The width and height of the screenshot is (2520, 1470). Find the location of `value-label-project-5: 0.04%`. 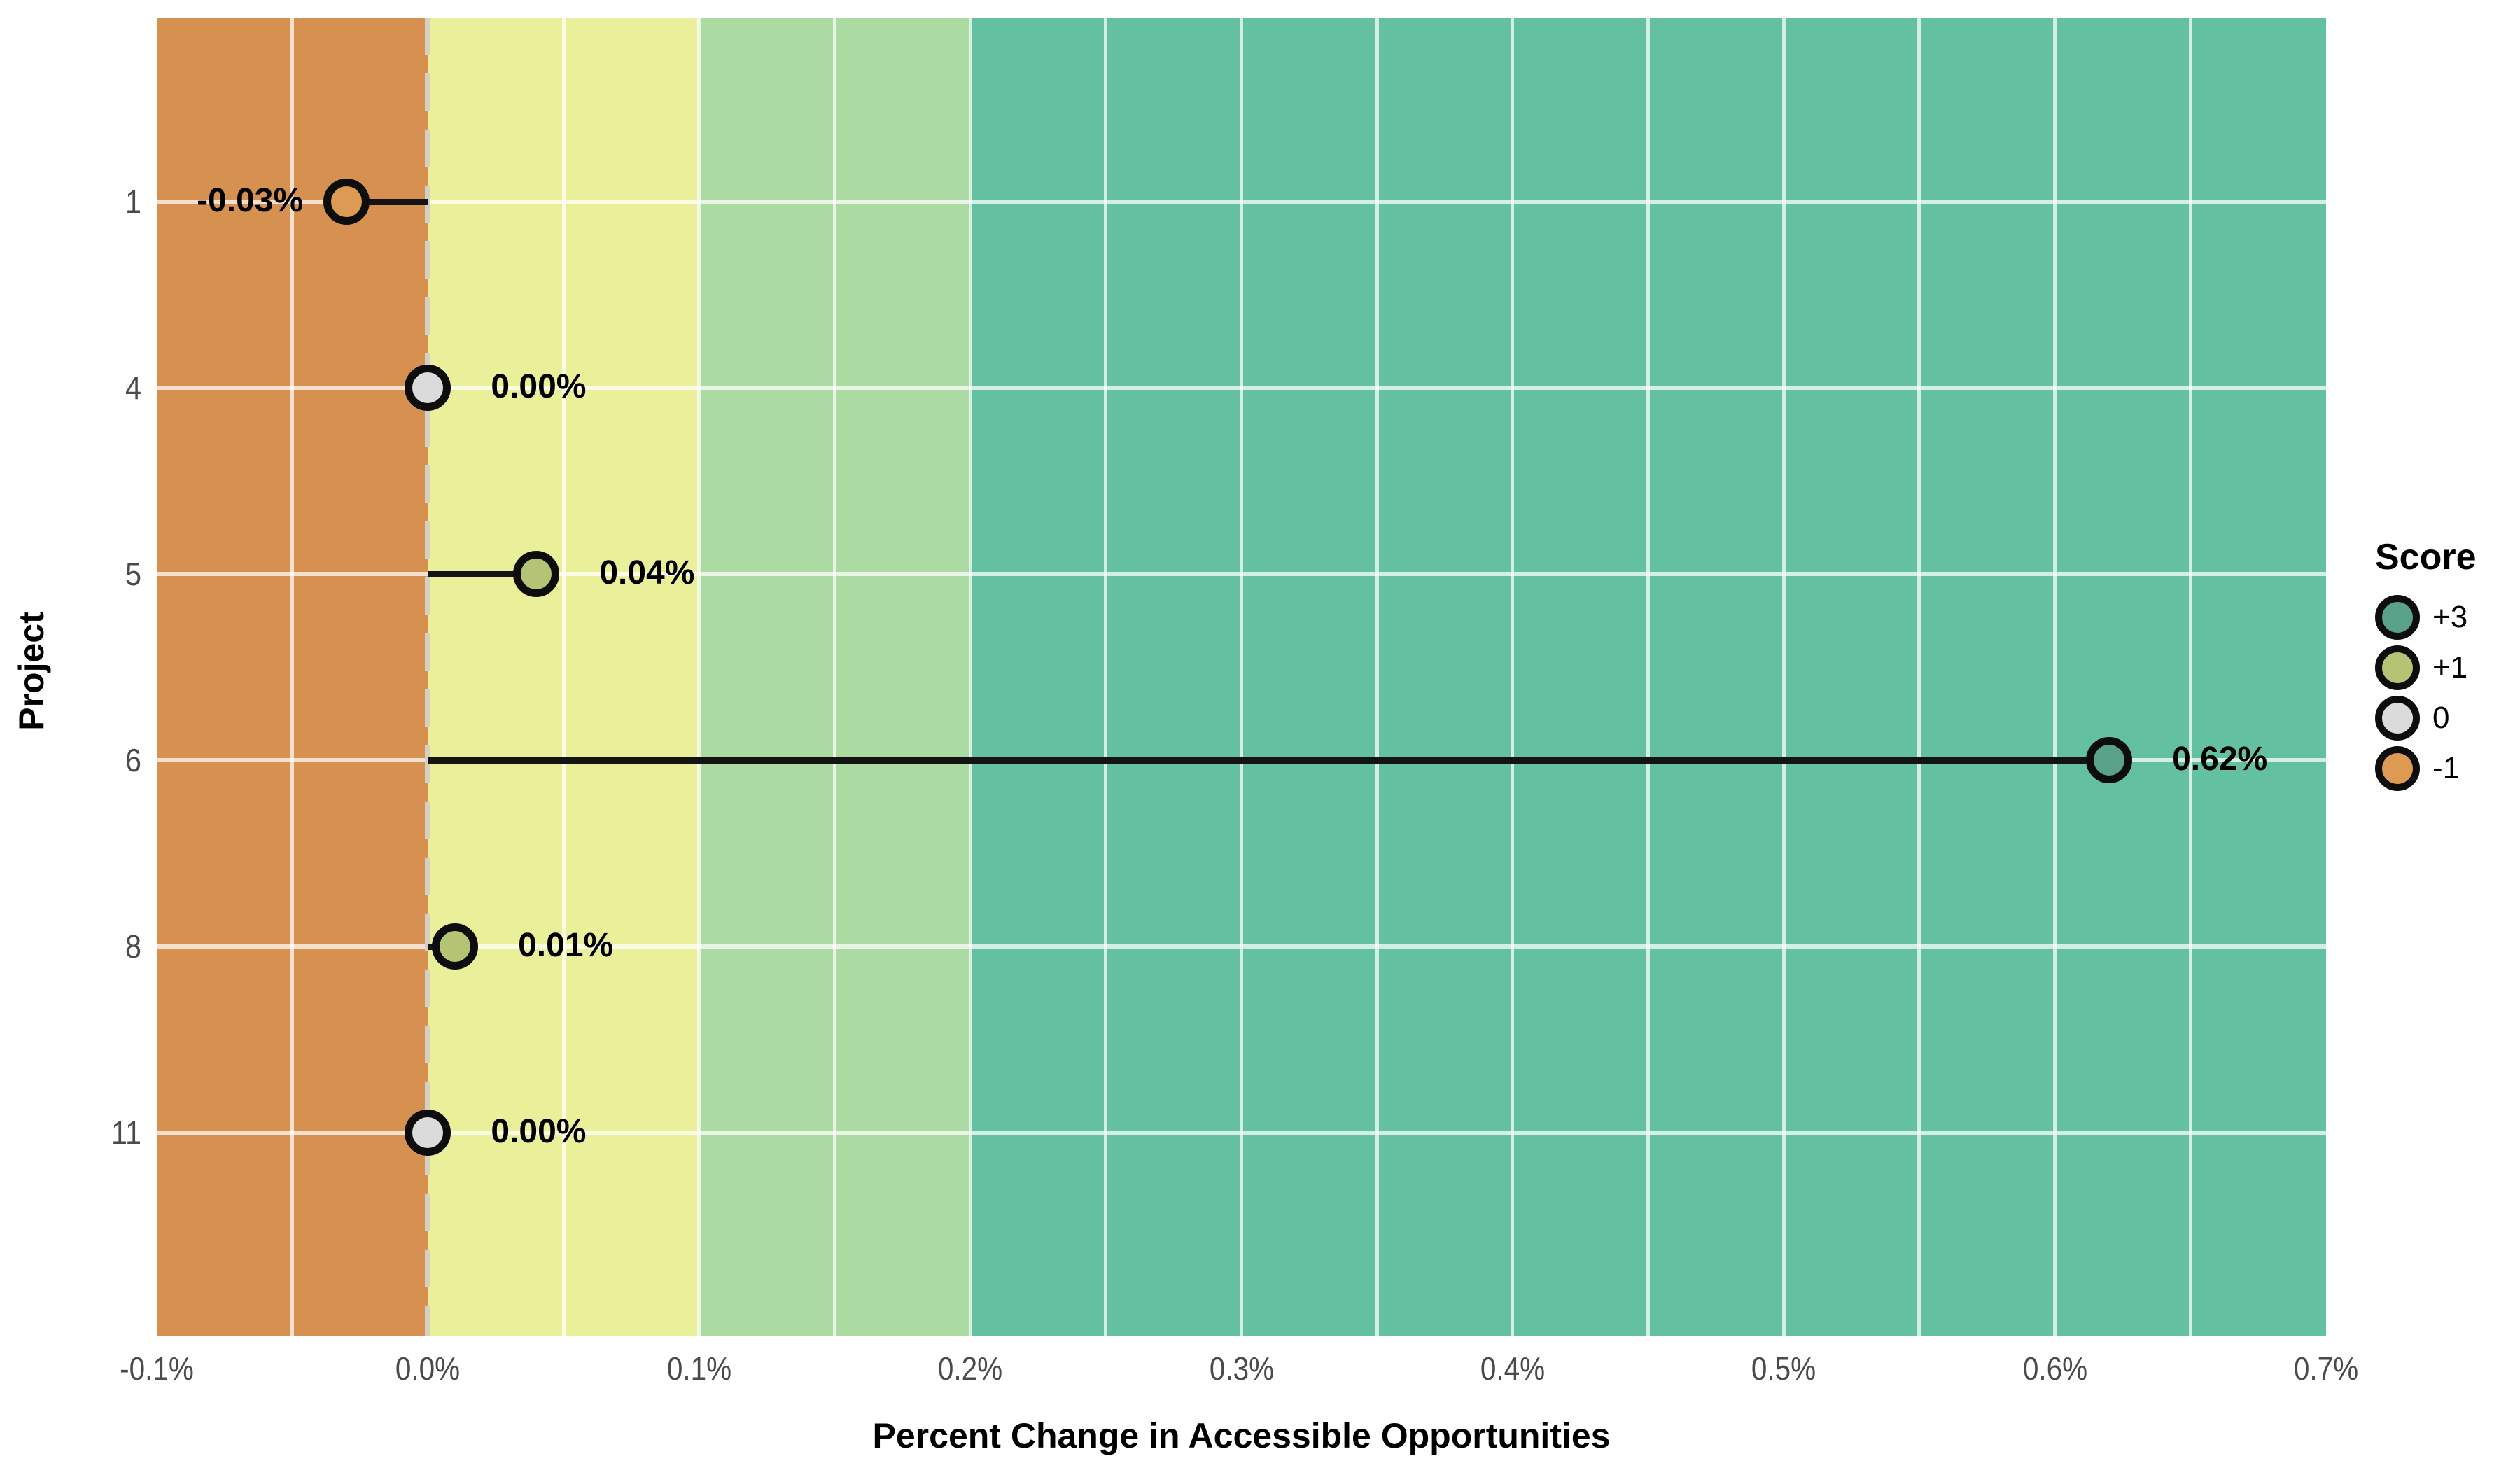

value-label-project-5: 0.04% is located at coordinates (647, 573).